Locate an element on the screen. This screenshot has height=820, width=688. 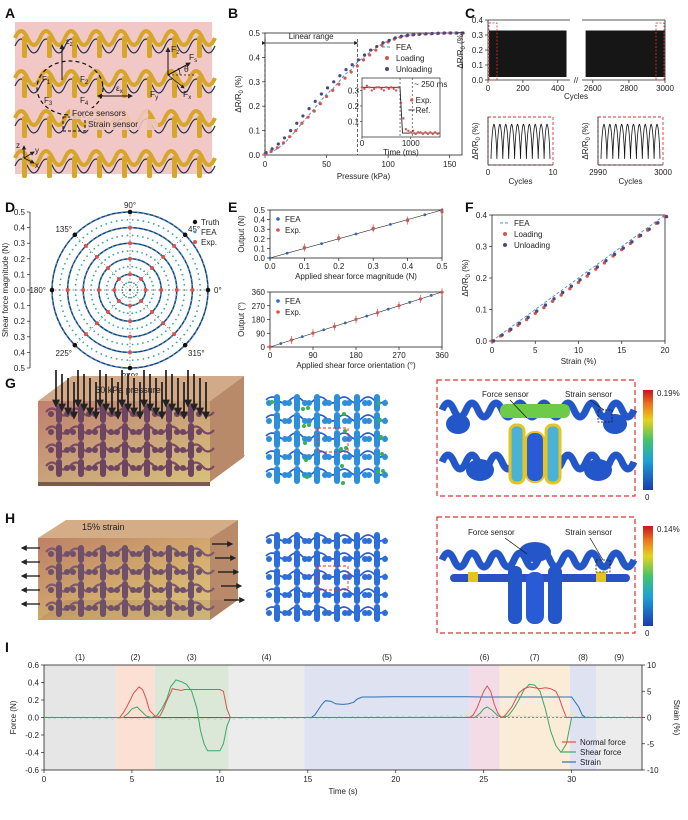
panel-label-d: D is located at coordinates (10, 207).